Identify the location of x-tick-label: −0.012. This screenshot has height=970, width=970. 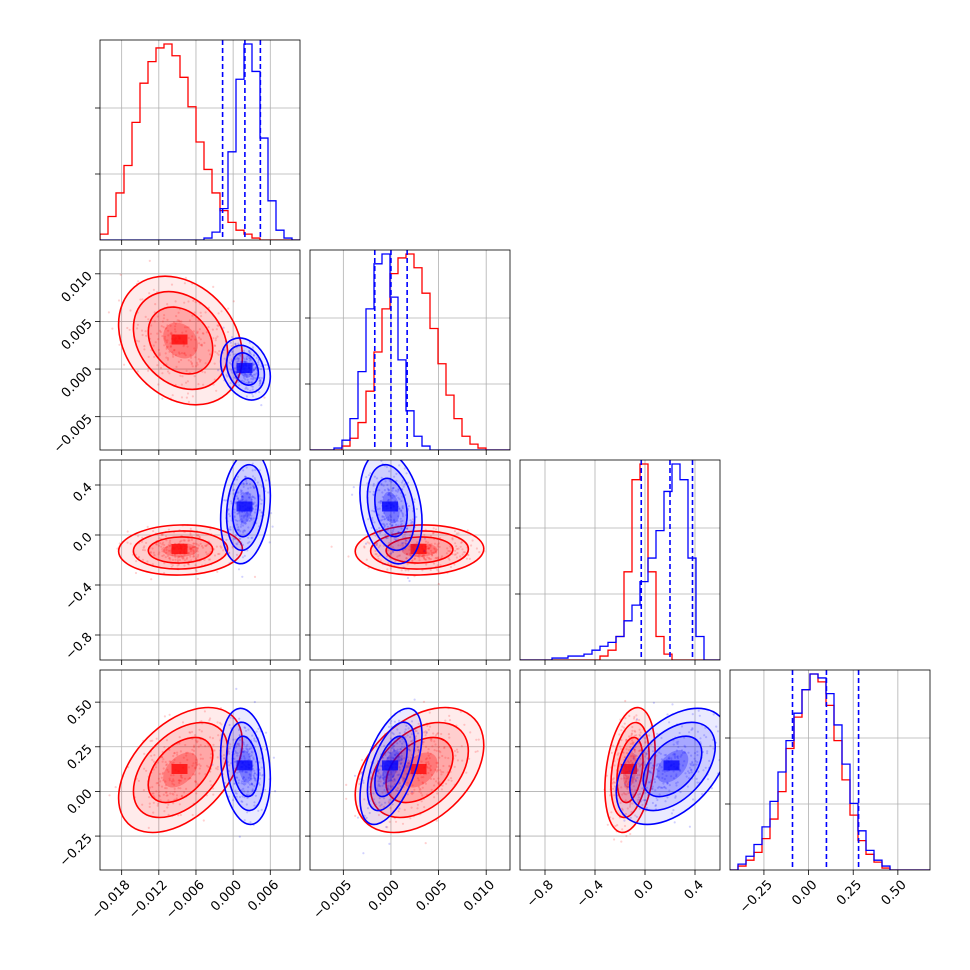
(148, 900).